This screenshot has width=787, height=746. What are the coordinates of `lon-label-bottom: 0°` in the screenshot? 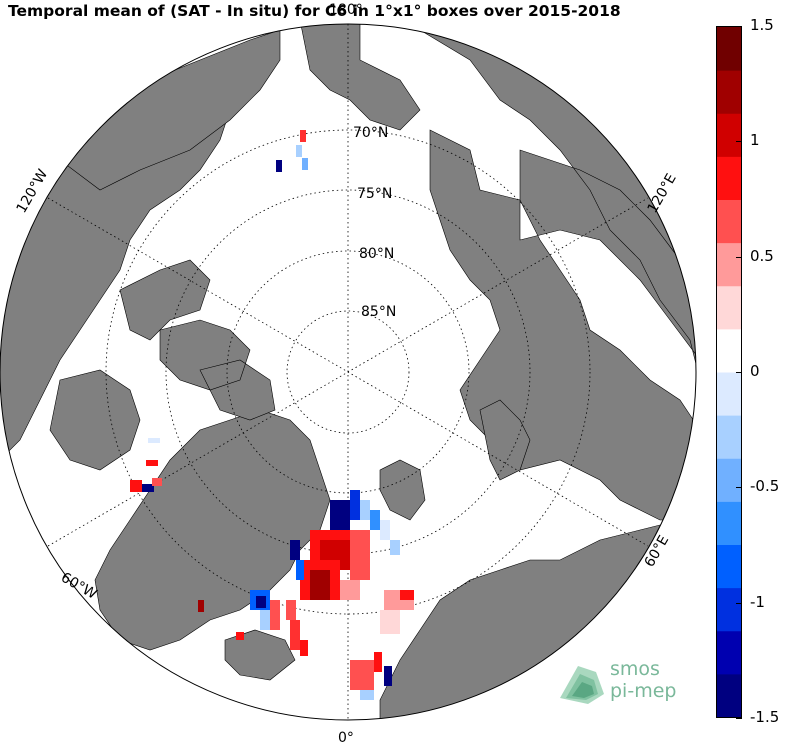 It's located at (346, 738).